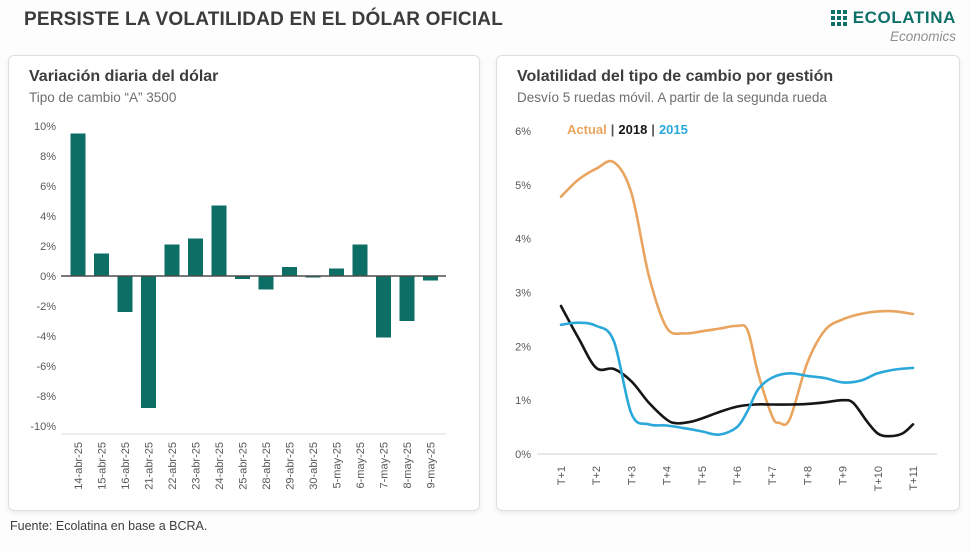 This screenshot has height=552, width=970. I want to click on series-line-2018, so click(737, 371).